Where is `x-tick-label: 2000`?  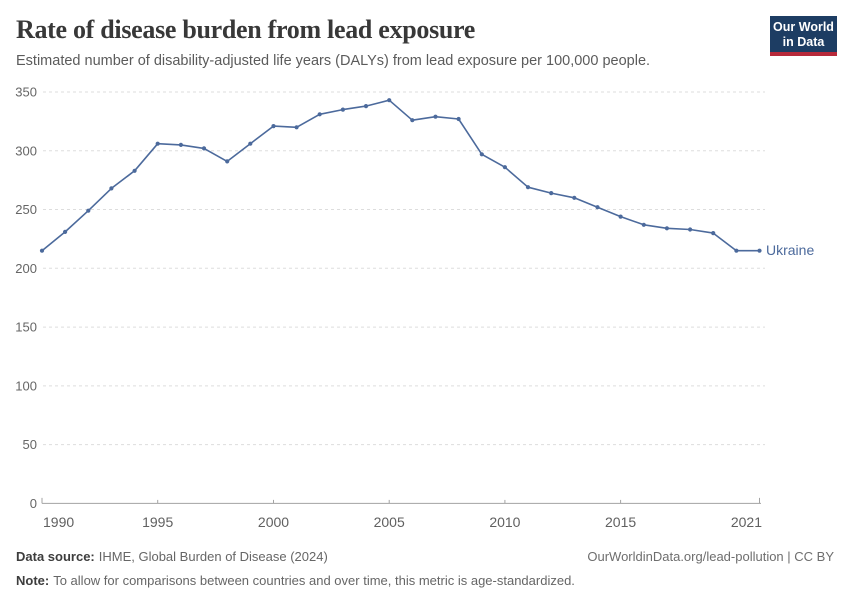
x-tick-label: 2000 is located at coordinates (273, 522).